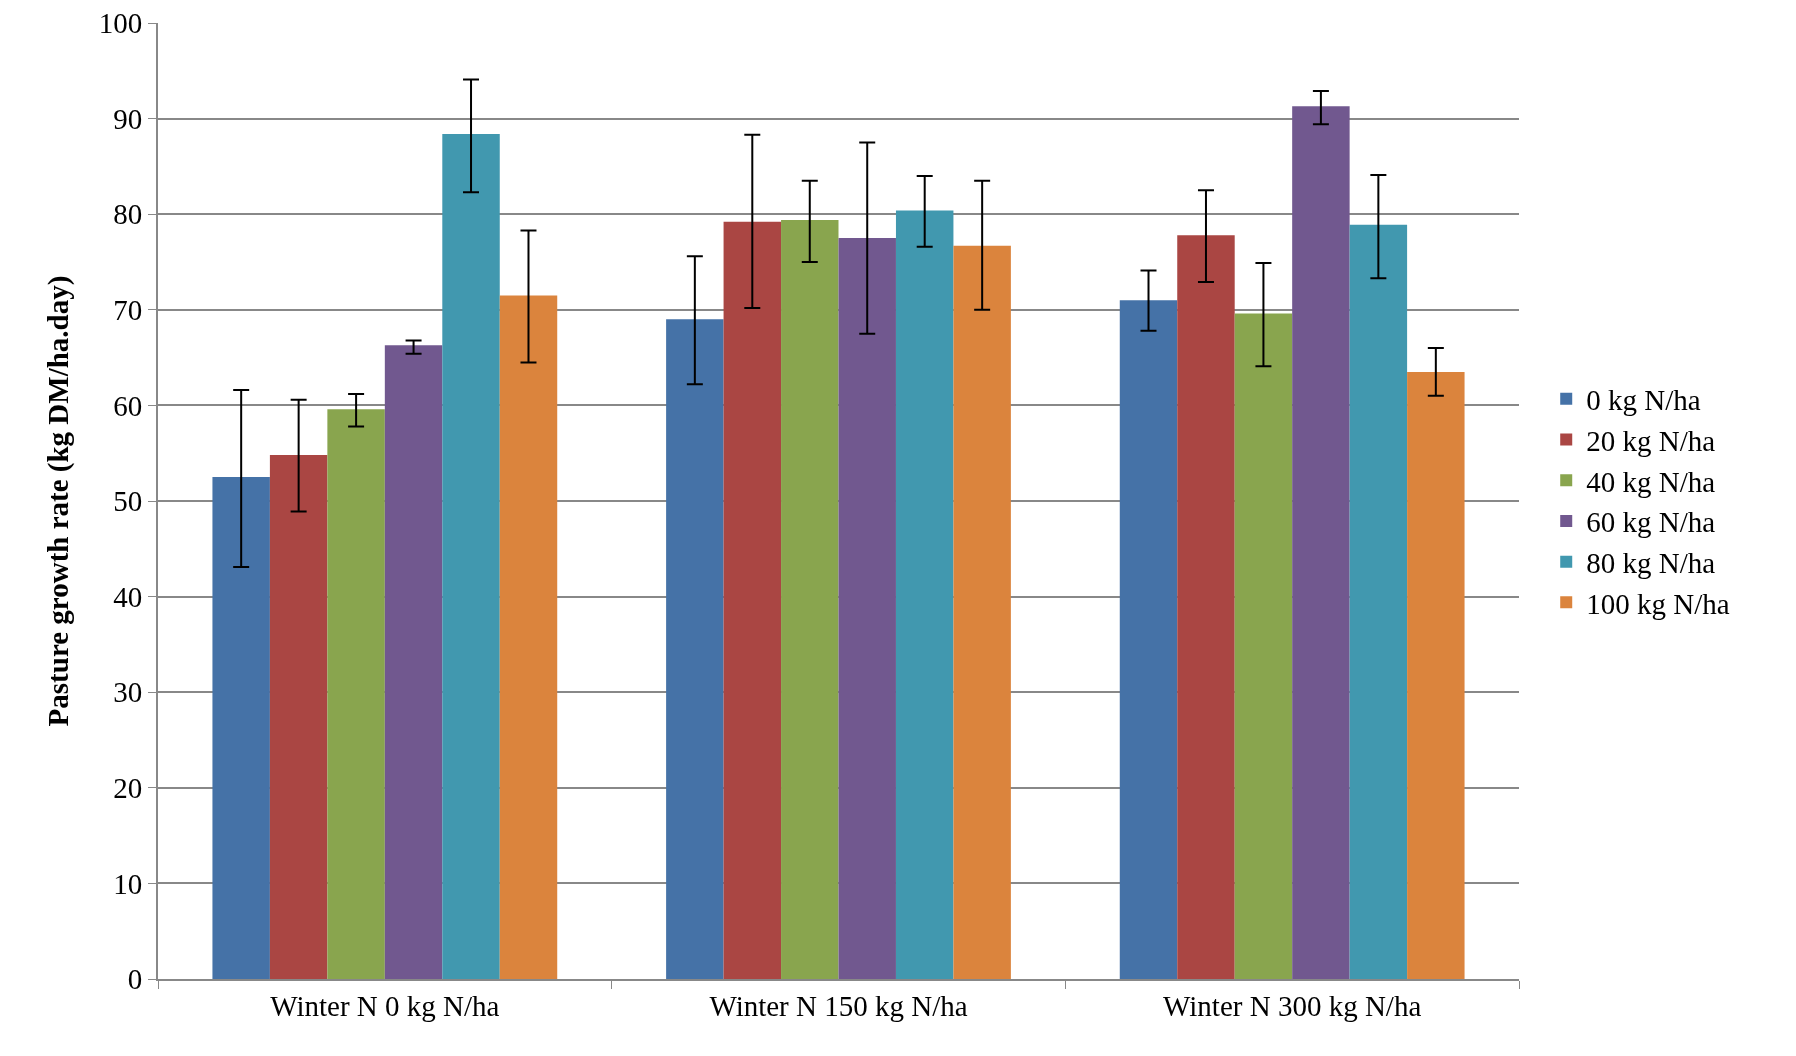  I want to click on y-tick-label: 90, so click(128, 118).